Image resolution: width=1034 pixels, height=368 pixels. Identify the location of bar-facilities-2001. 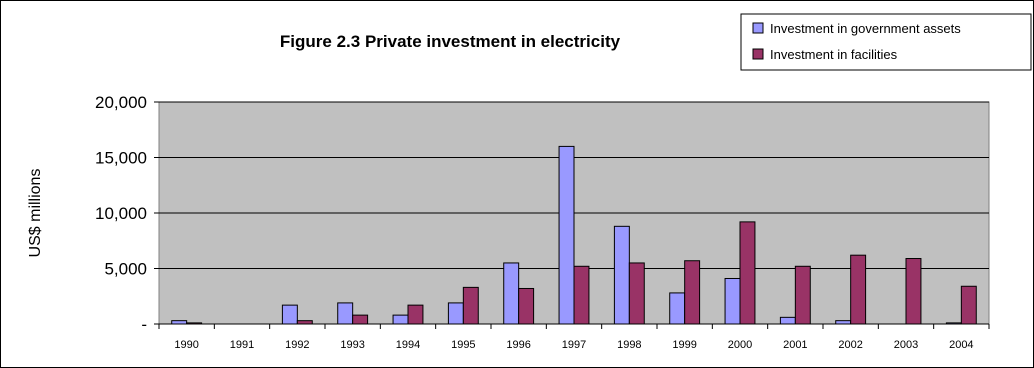
(802, 295).